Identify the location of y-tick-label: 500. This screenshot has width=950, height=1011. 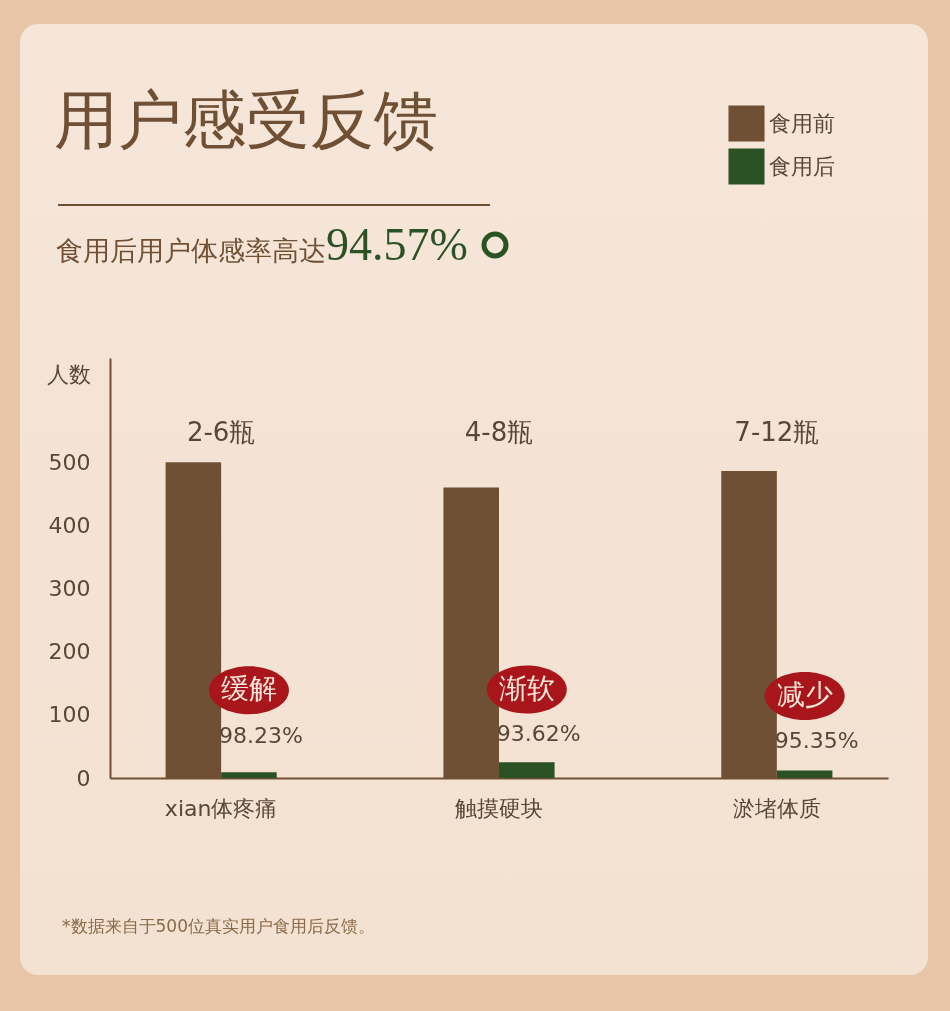
(69, 462).